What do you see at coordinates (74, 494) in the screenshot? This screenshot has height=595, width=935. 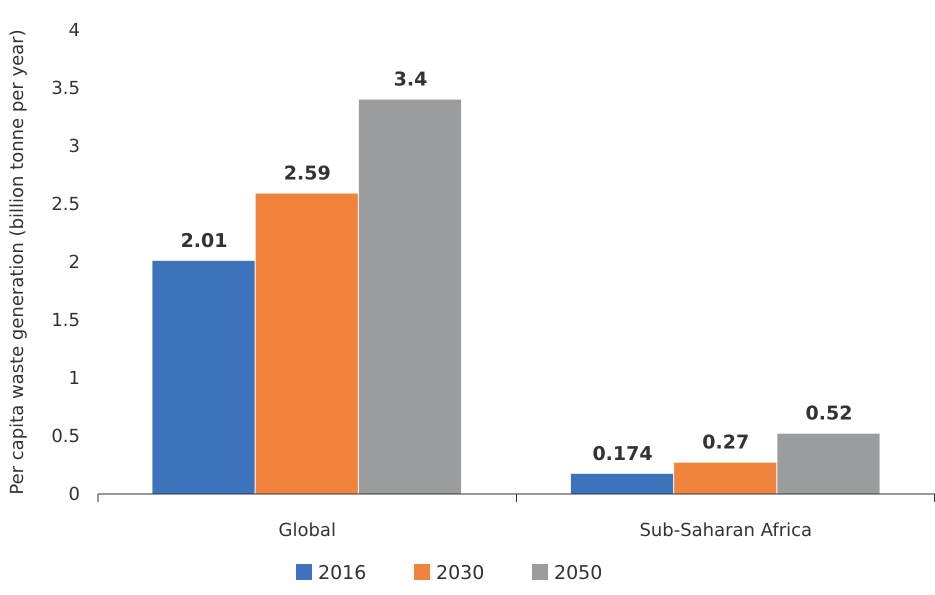 I see `y-tick-label: 0` at bounding box center [74, 494].